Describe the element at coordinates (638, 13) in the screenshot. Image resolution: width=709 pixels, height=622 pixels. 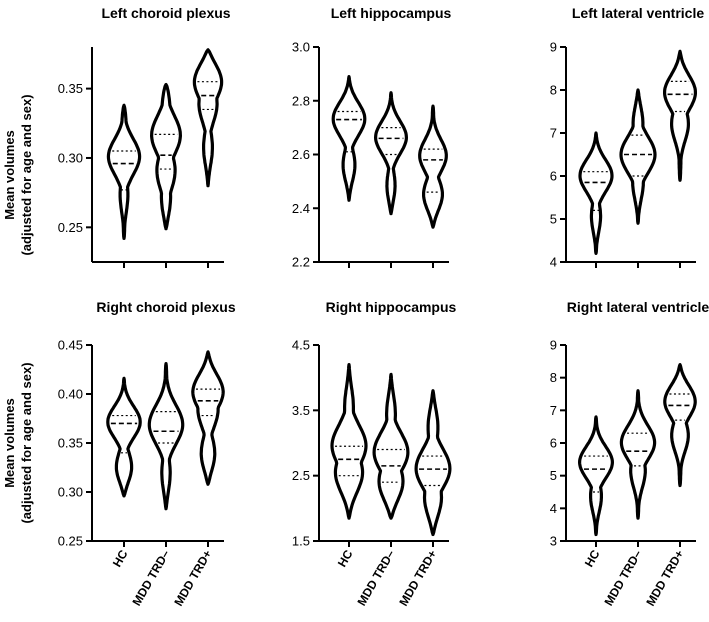
I see `panel-title: Left lateral ventricle` at that location.